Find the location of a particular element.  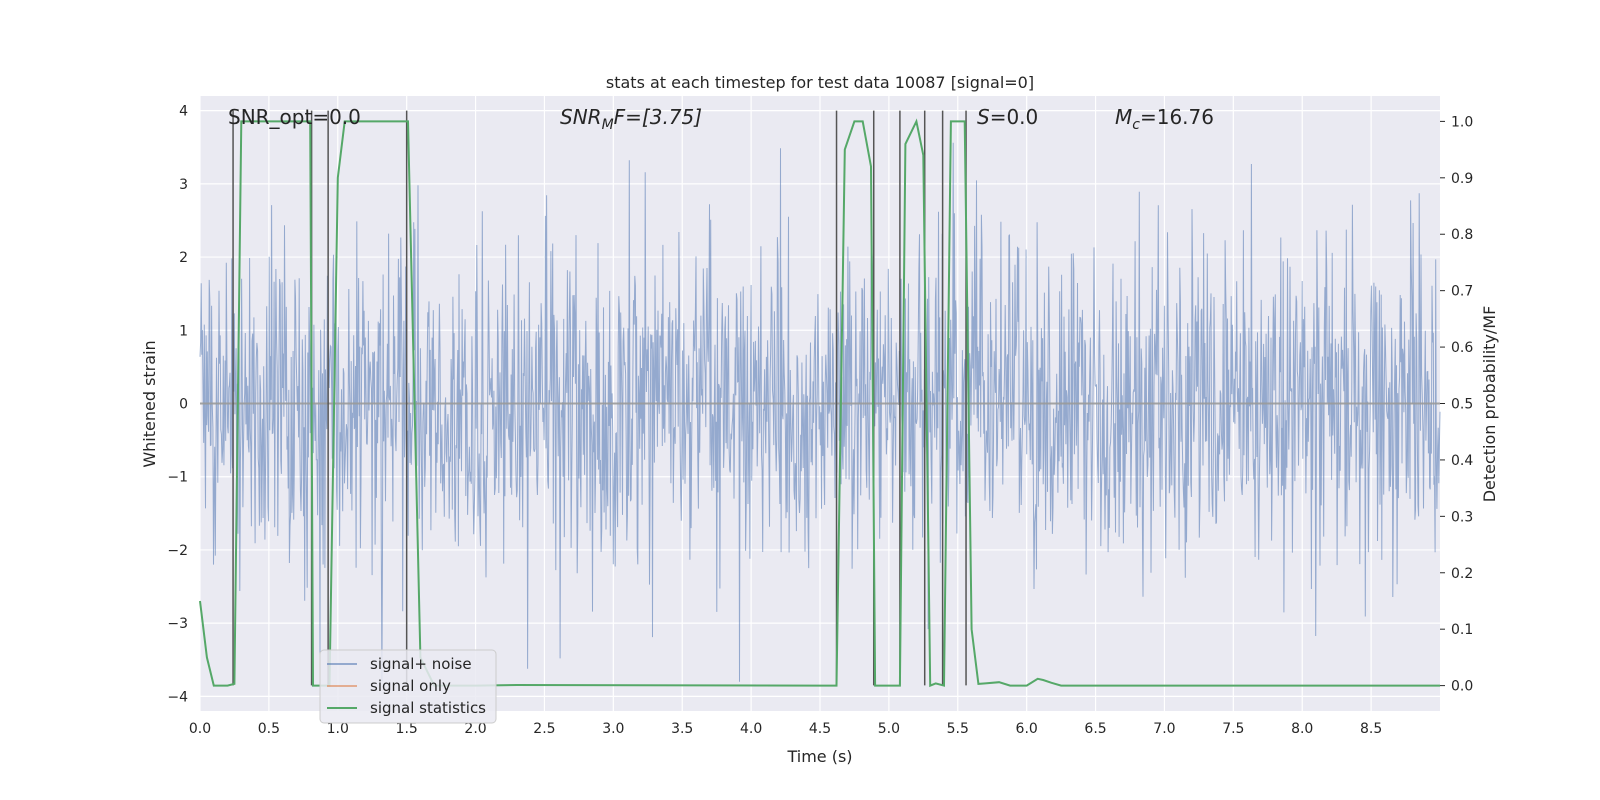

x-tick-label: 5.5 is located at coordinates (958, 729).